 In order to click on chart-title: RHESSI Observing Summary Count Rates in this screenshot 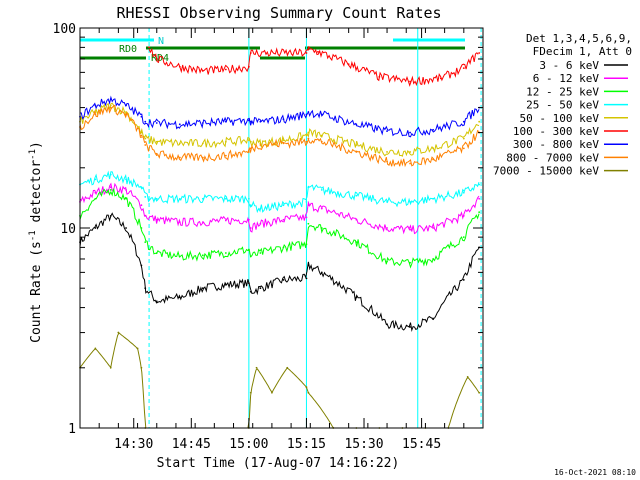, I will do `click(278, 13)`.